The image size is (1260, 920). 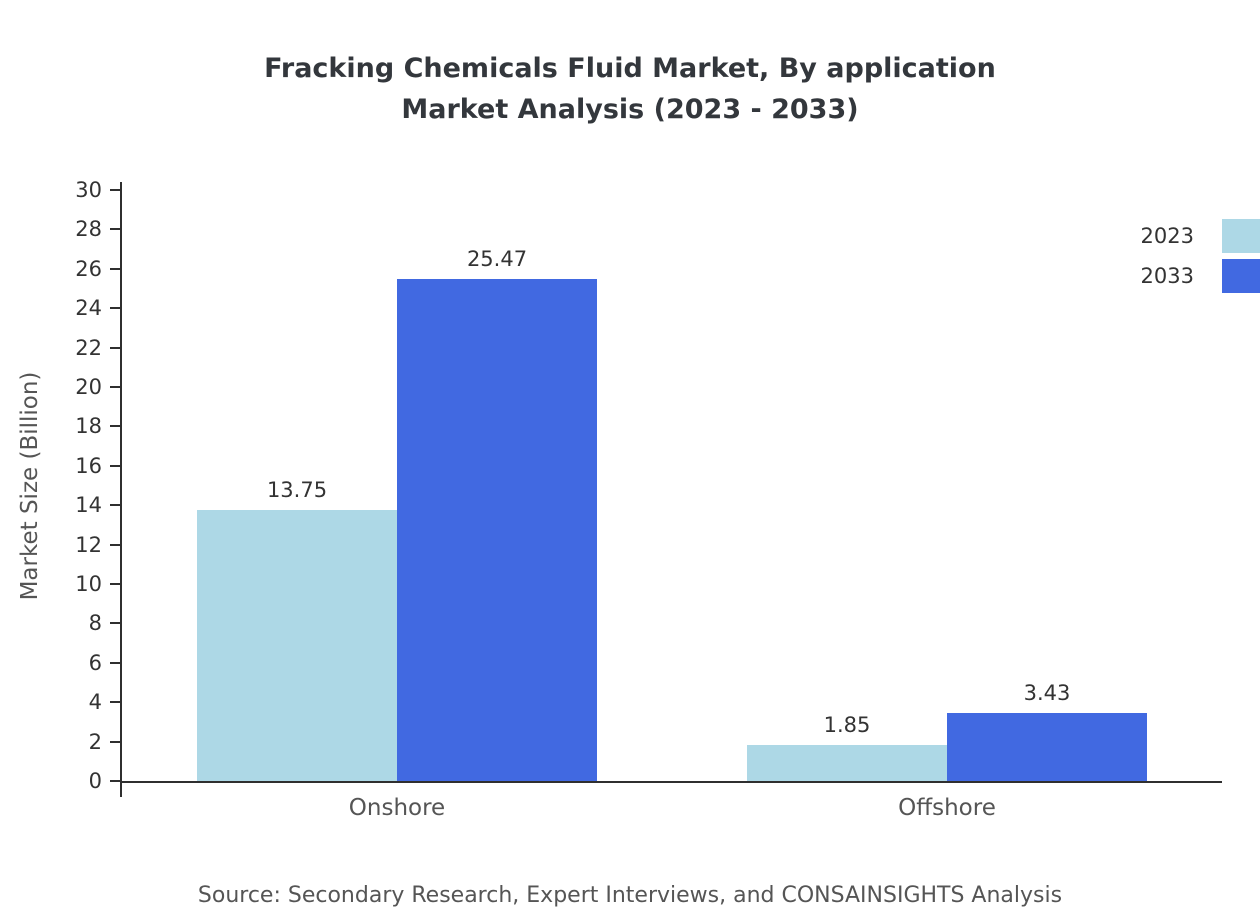 I want to click on bar-offshore-2023, so click(x=847, y=762).